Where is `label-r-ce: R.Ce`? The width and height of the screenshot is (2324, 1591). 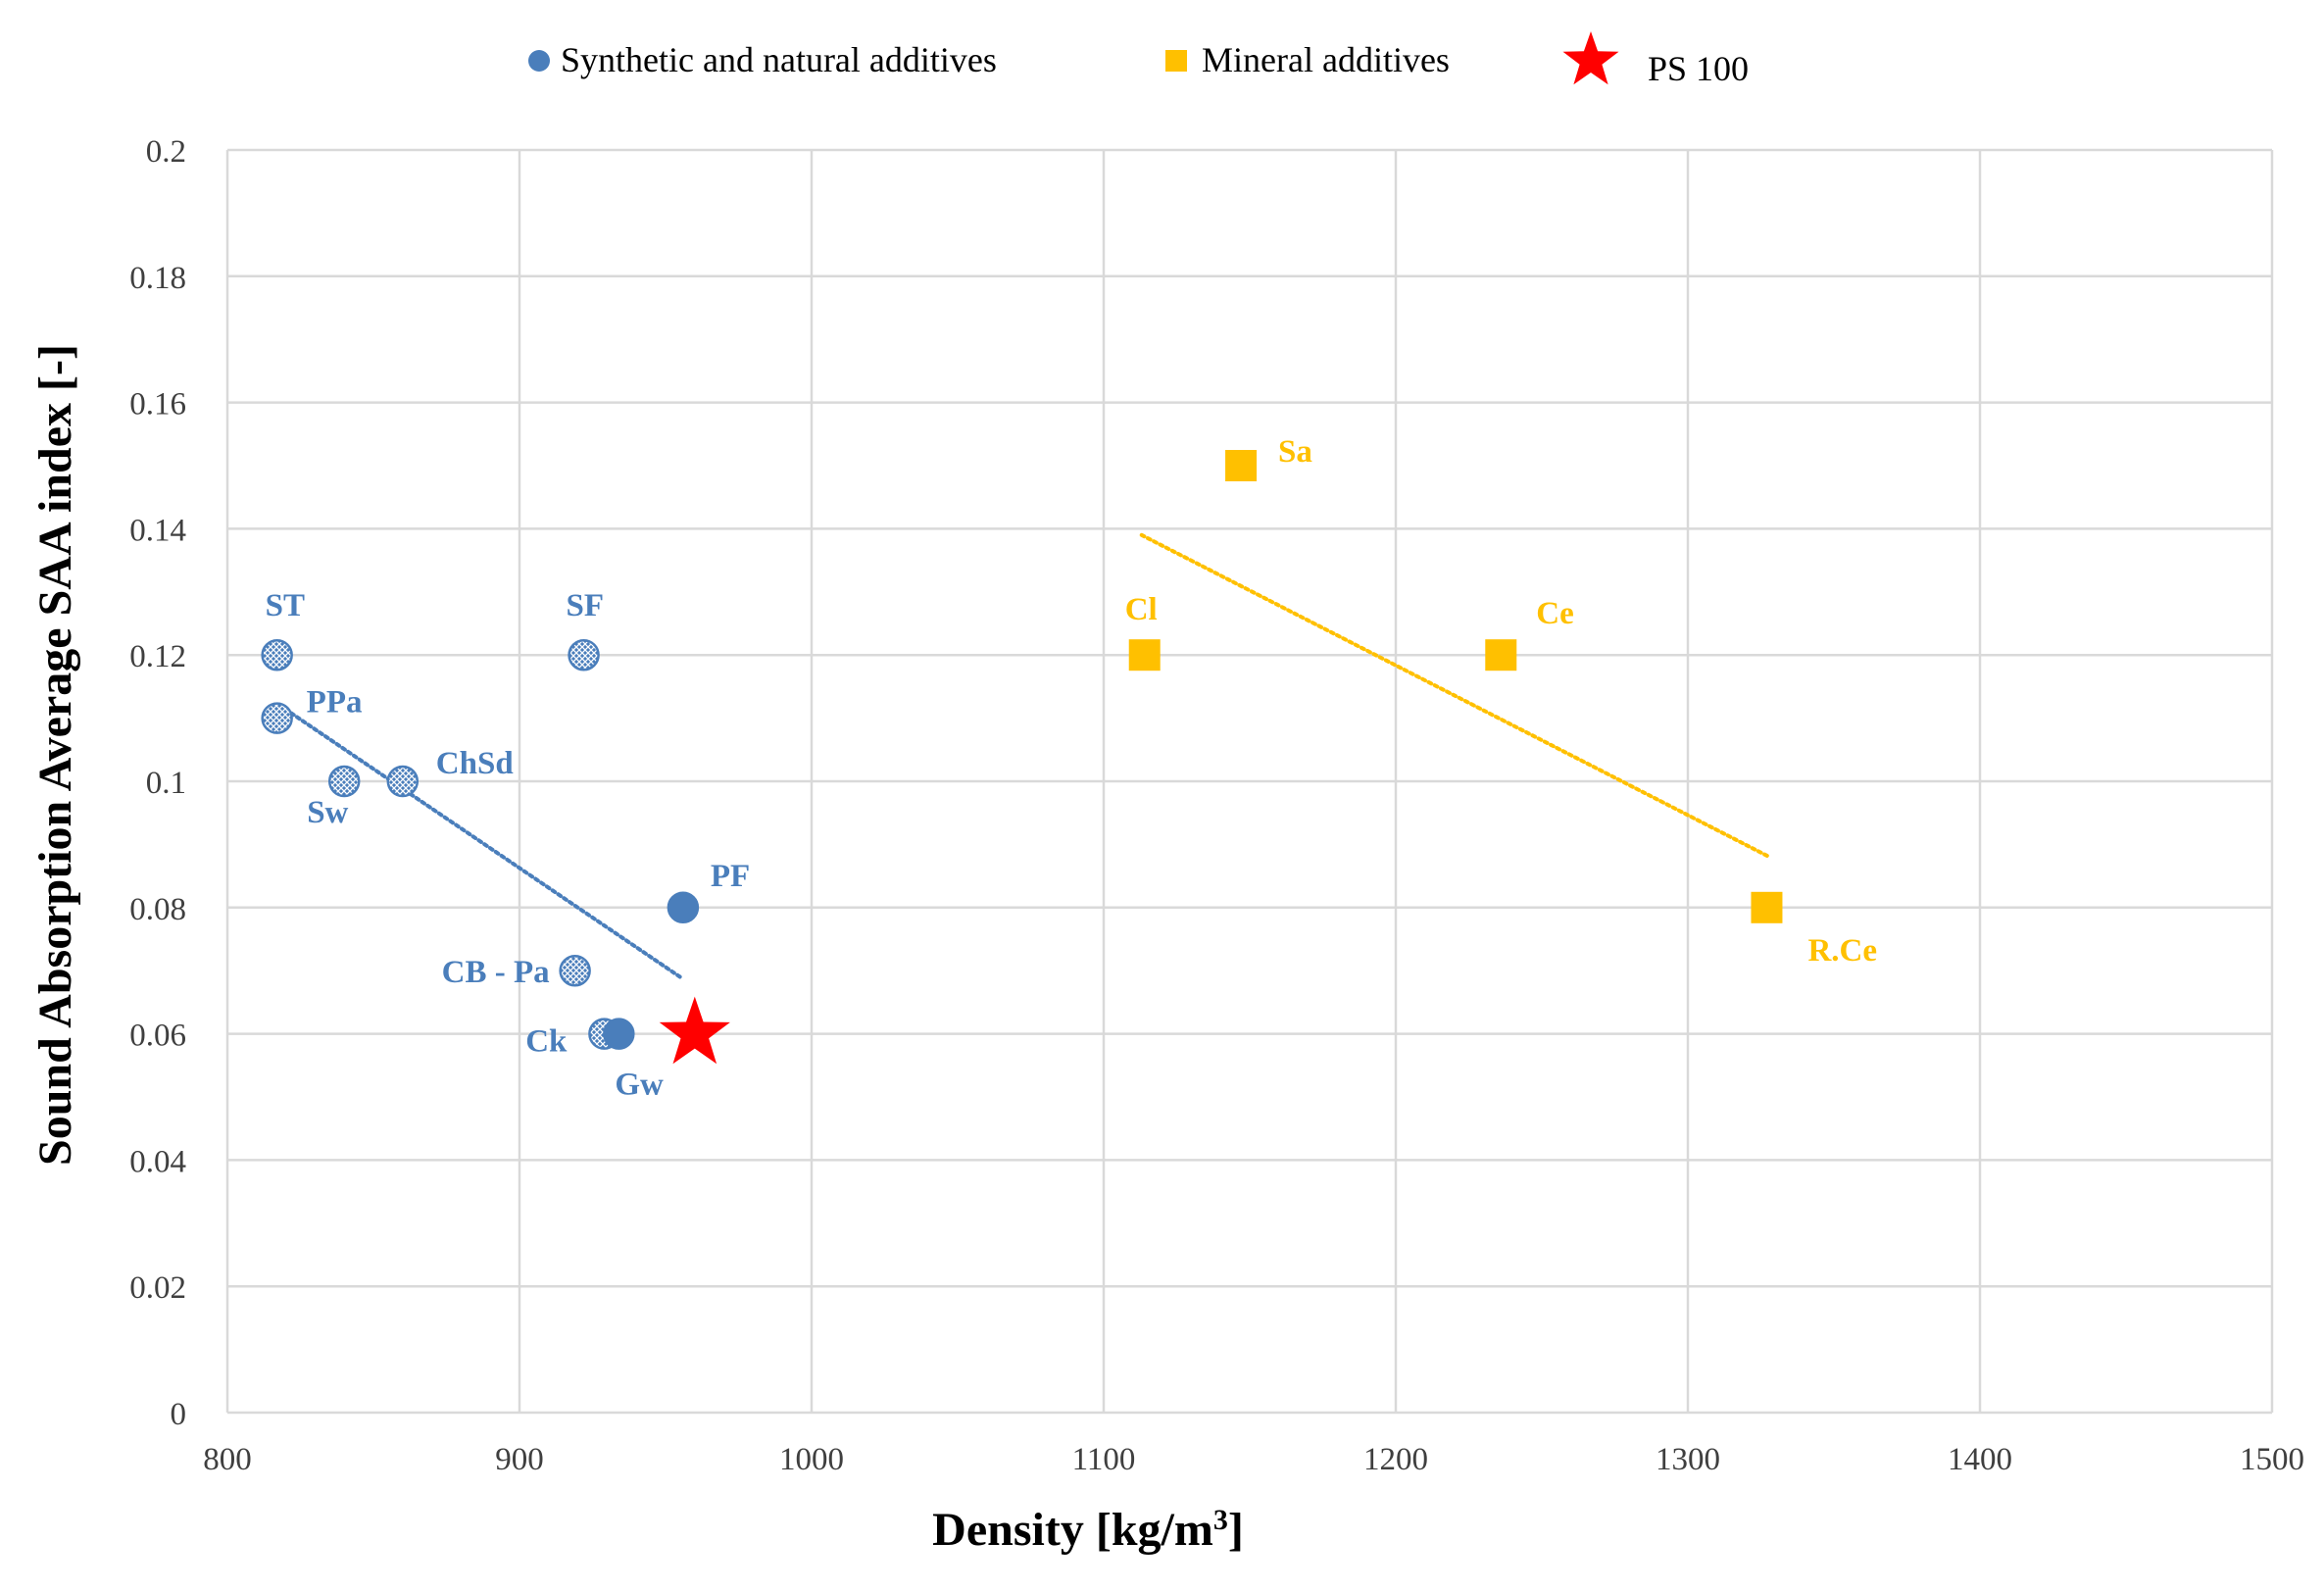 label-r-ce: R.Ce is located at coordinates (1842, 951).